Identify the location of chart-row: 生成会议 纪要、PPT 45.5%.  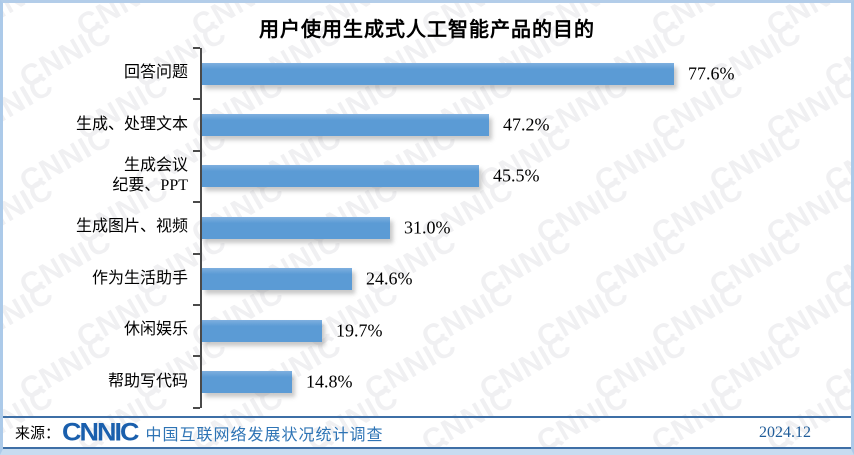
(440, 176).